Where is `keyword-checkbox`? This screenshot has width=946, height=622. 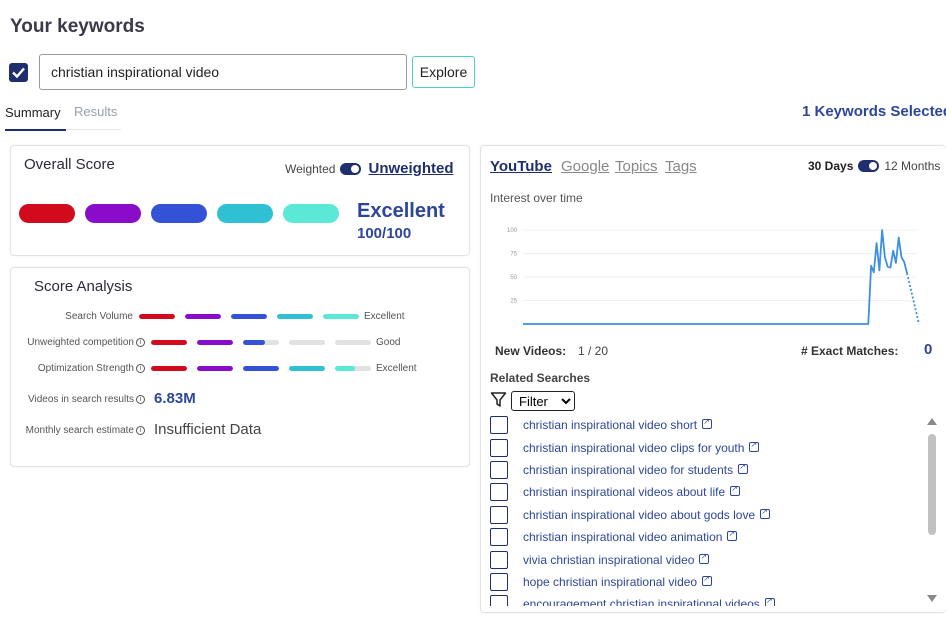
keyword-checkbox is located at coordinates (18, 72).